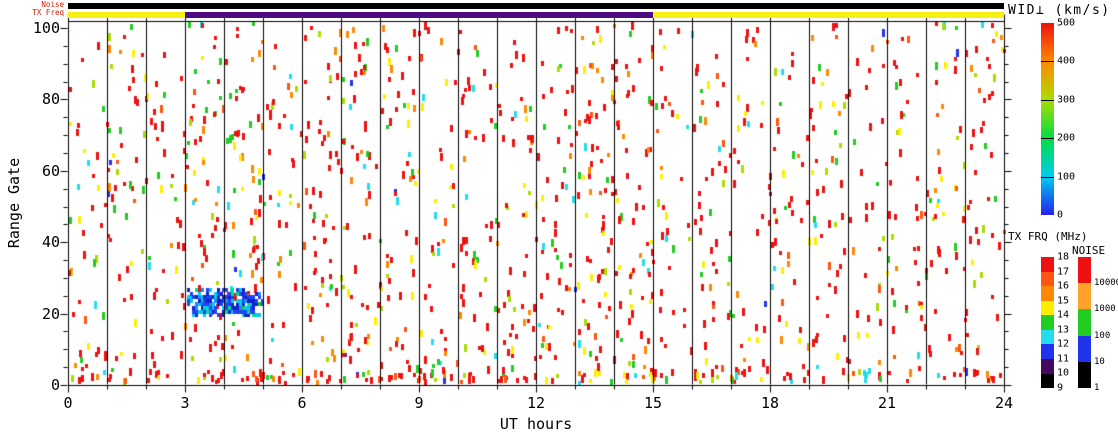 This screenshot has width=1118, height=435. Describe the element at coordinates (1066, 61) in the screenshot. I see `wid-tick-label: 400` at that location.